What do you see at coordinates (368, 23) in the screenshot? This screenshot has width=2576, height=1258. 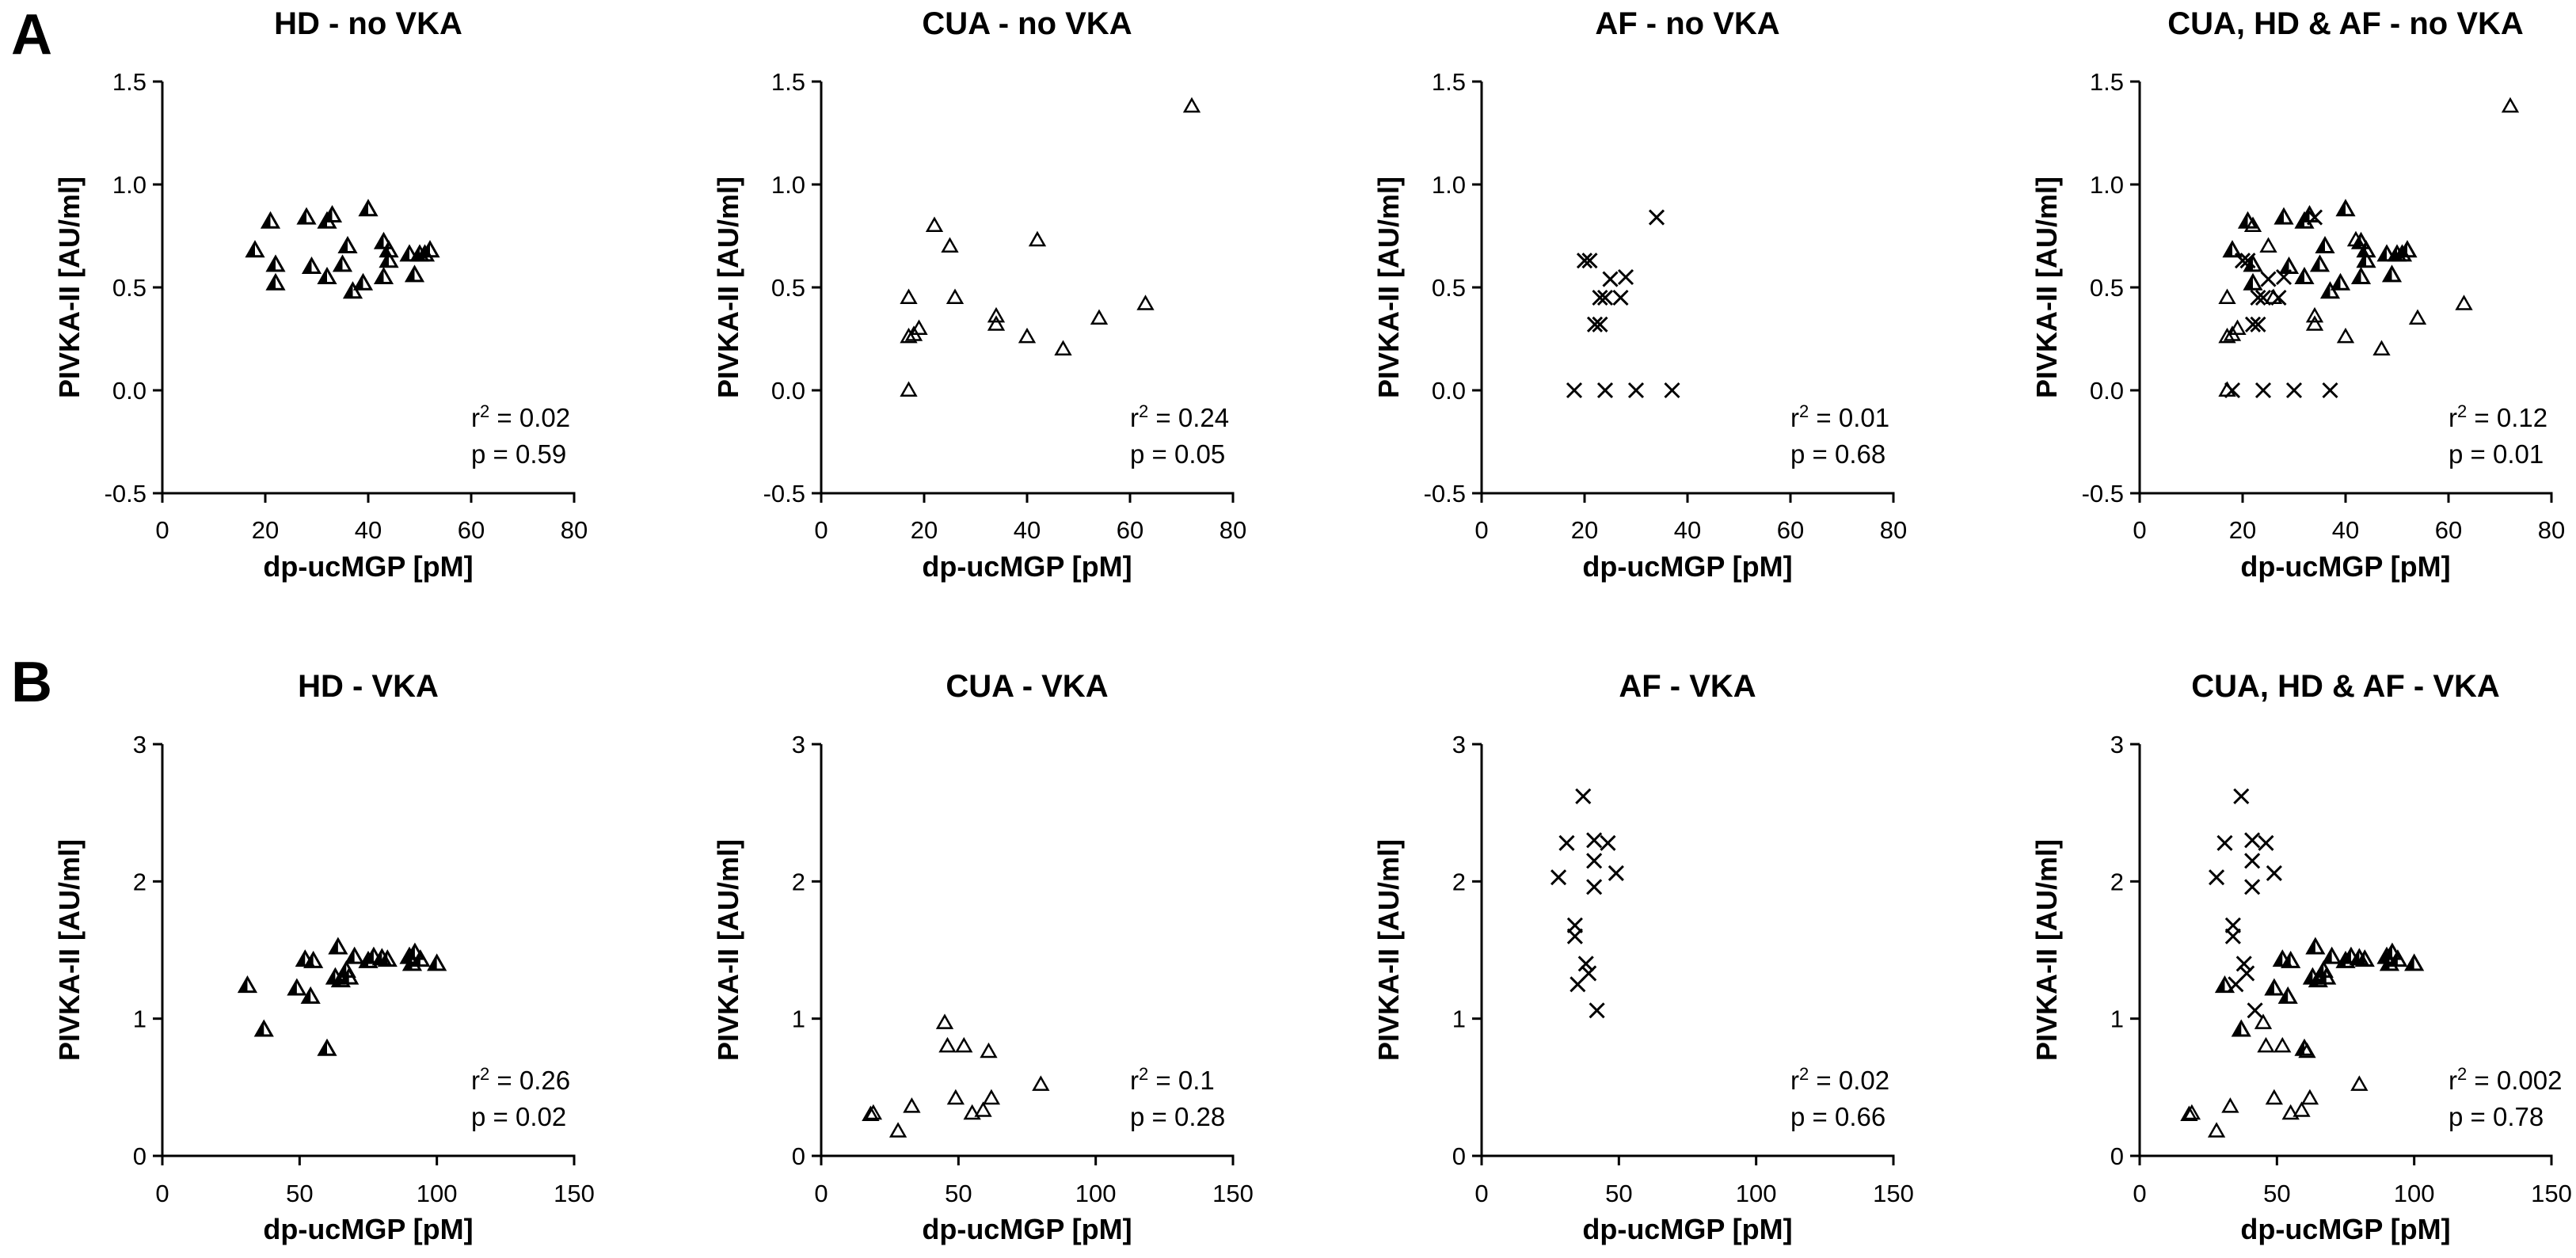 I see `chart-title: HD - no VKA` at bounding box center [368, 23].